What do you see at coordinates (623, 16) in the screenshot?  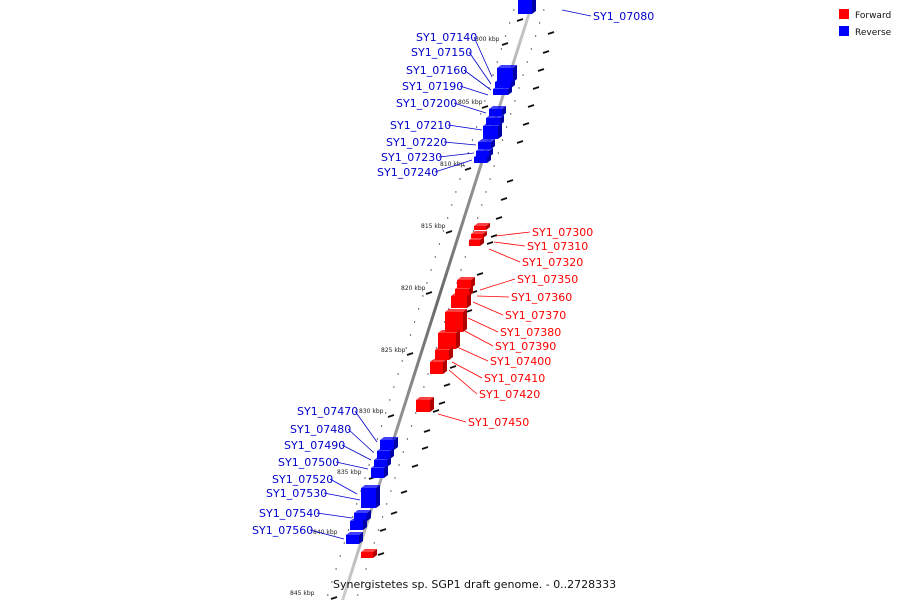 I see `gene-label: SY1_07080` at bounding box center [623, 16].